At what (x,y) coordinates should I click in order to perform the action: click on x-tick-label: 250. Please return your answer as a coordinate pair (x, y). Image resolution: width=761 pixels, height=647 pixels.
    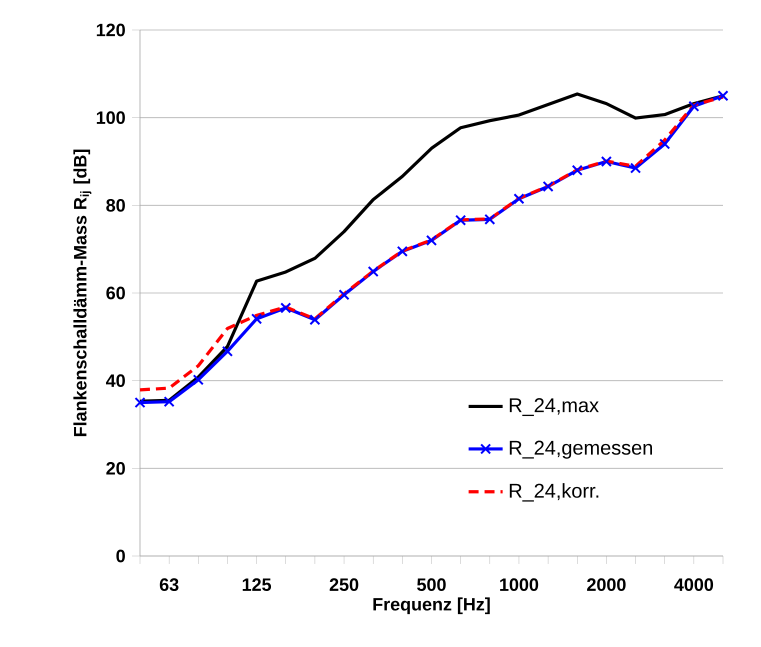
    Looking at the image, I should click on (344, 585).